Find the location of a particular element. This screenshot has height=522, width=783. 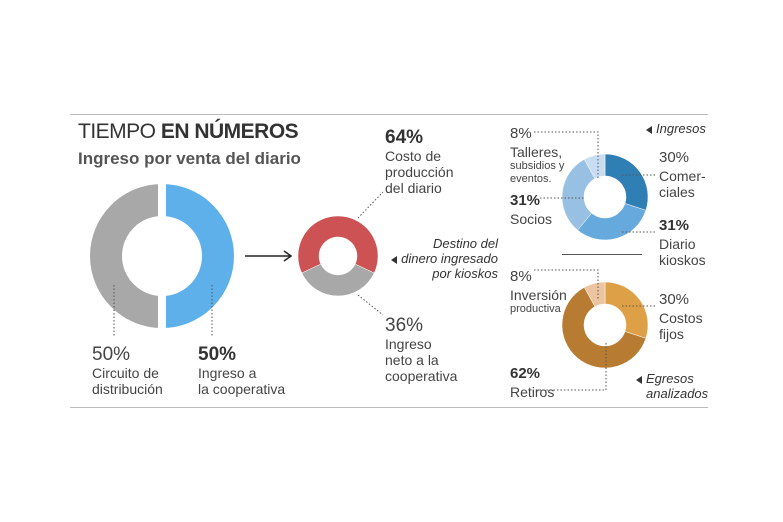

page-title: TIEMPO EN NÚMEROS is located at coordinates (188, 131).